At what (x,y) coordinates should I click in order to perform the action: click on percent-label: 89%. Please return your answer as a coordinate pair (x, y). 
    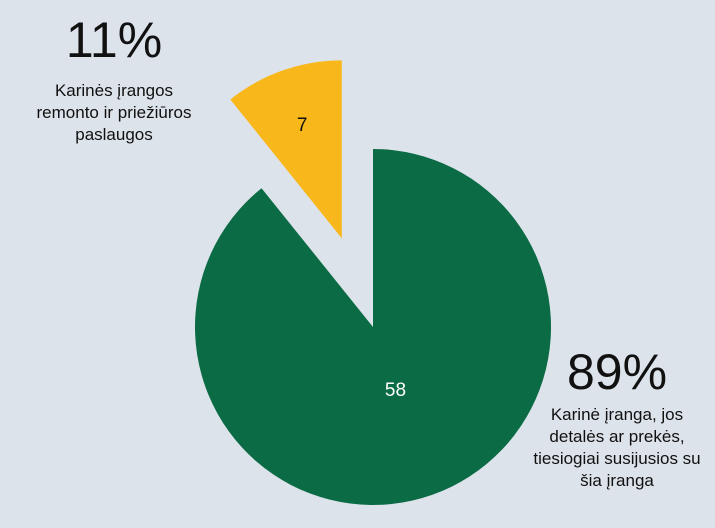
    Looking at the image, I should click on (617, 372).